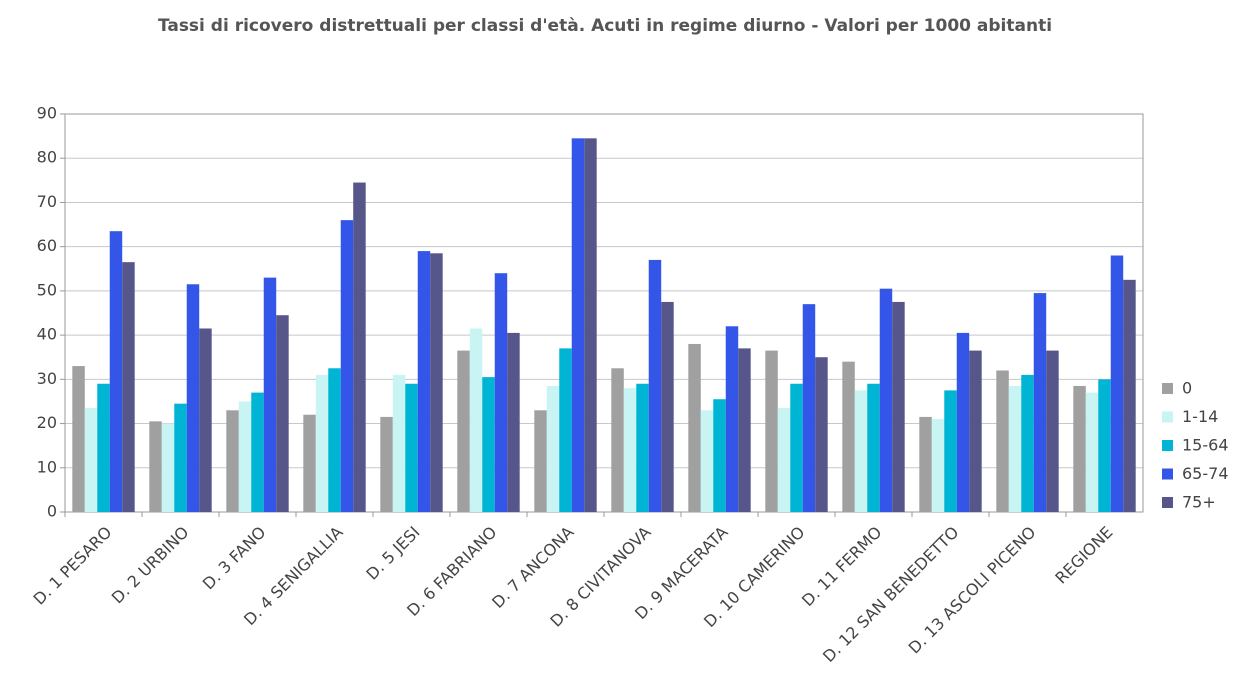 The image size is (1235, 681). What do you see at coordinates (52, 511) in the screenshot?
I see `y-tick-label: 0` at bounding box center [52, 511].